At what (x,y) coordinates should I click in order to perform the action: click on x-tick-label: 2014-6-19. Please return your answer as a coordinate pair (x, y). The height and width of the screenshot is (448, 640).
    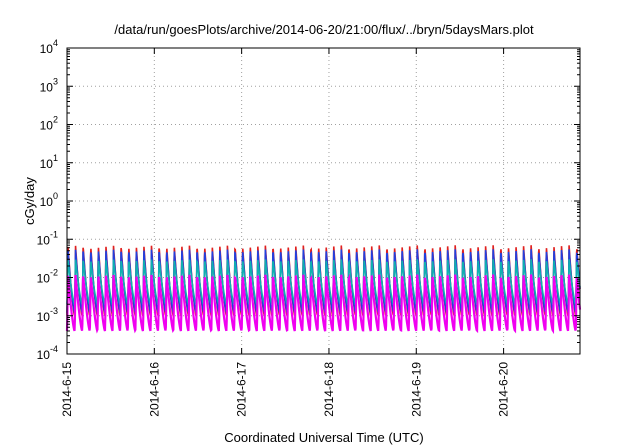
    Looking at the image, I should click on (416, 389).